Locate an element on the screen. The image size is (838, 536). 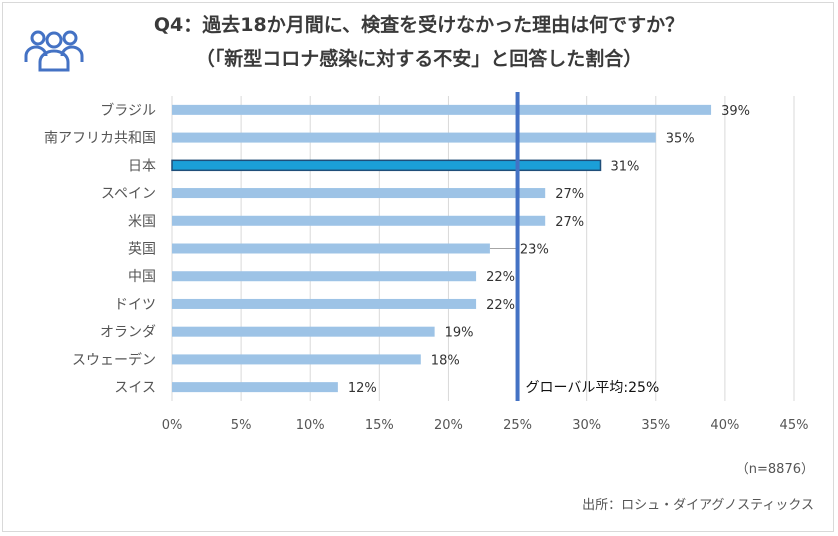
x-tick-label: 25% is located at coordinates (517, 425).